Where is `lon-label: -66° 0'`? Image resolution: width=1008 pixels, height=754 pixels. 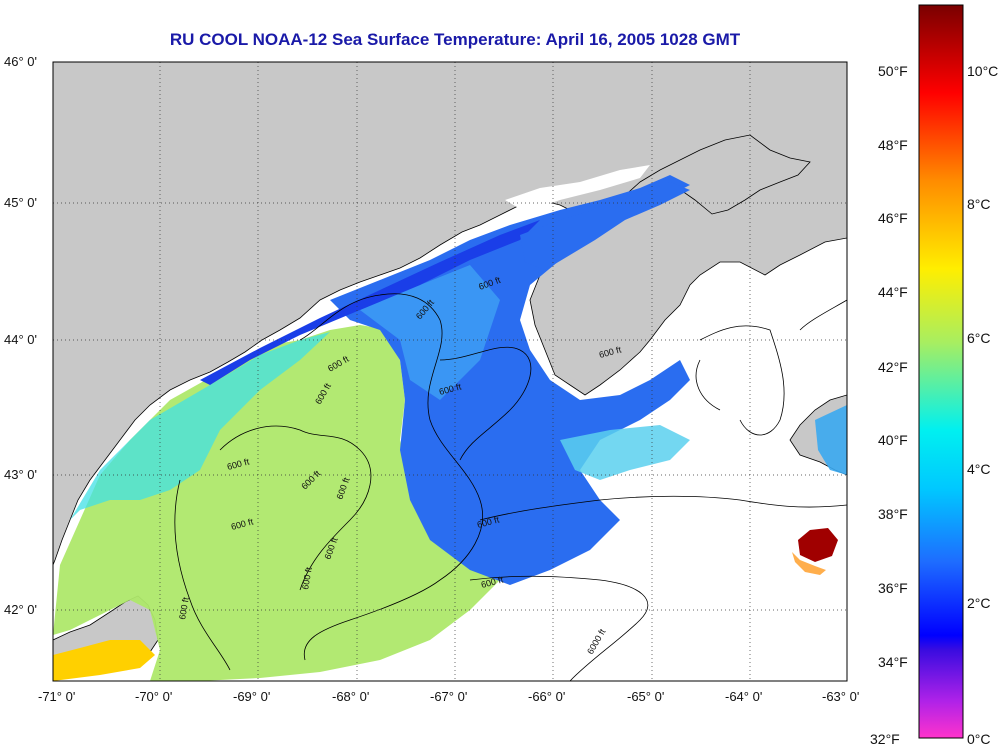
lon-label: -66° 0' is located at coordinates (546, 696).